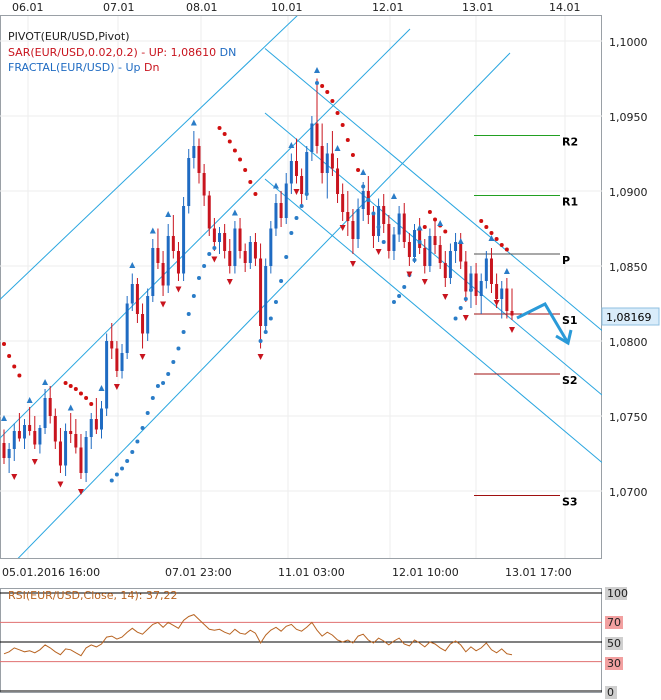 The height and width of the screenshot is (700, 661). I want to click on top-date-label: 07.01, so click(119, 7).